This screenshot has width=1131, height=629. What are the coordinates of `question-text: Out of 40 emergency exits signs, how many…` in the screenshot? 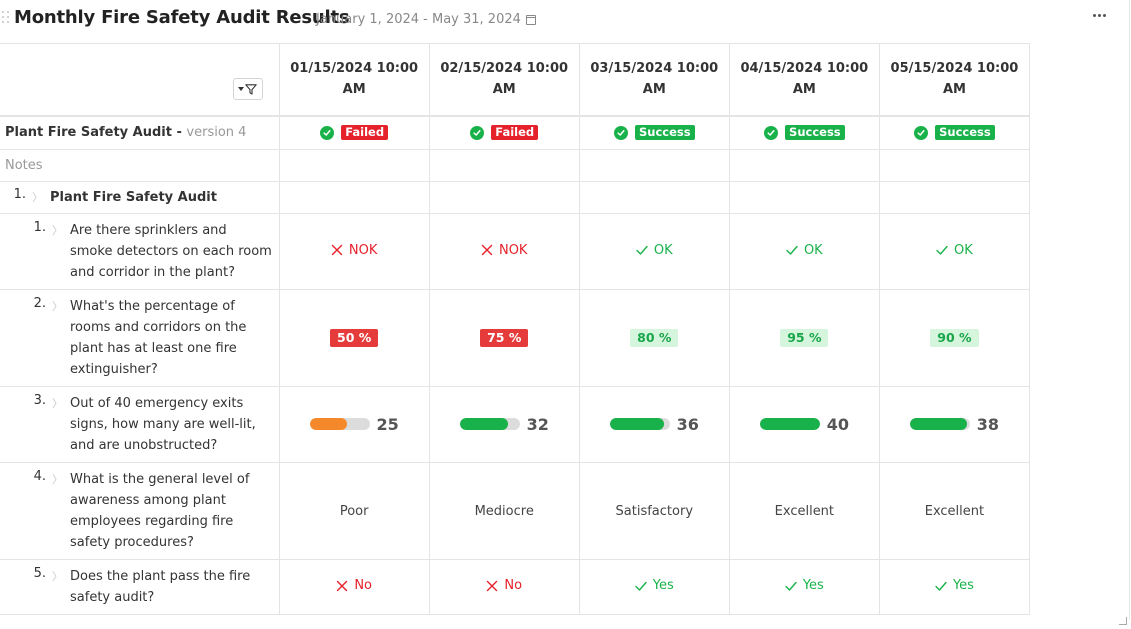 It's located at (166, 424).